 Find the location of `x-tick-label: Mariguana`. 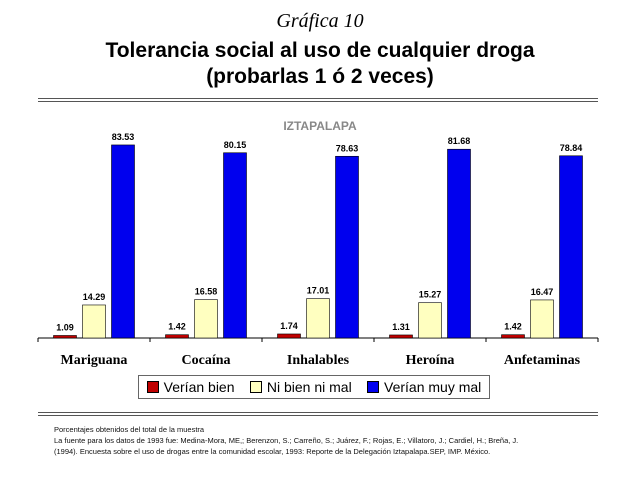

x-tick-label: Mariguana is located at coordinates (94, 360).